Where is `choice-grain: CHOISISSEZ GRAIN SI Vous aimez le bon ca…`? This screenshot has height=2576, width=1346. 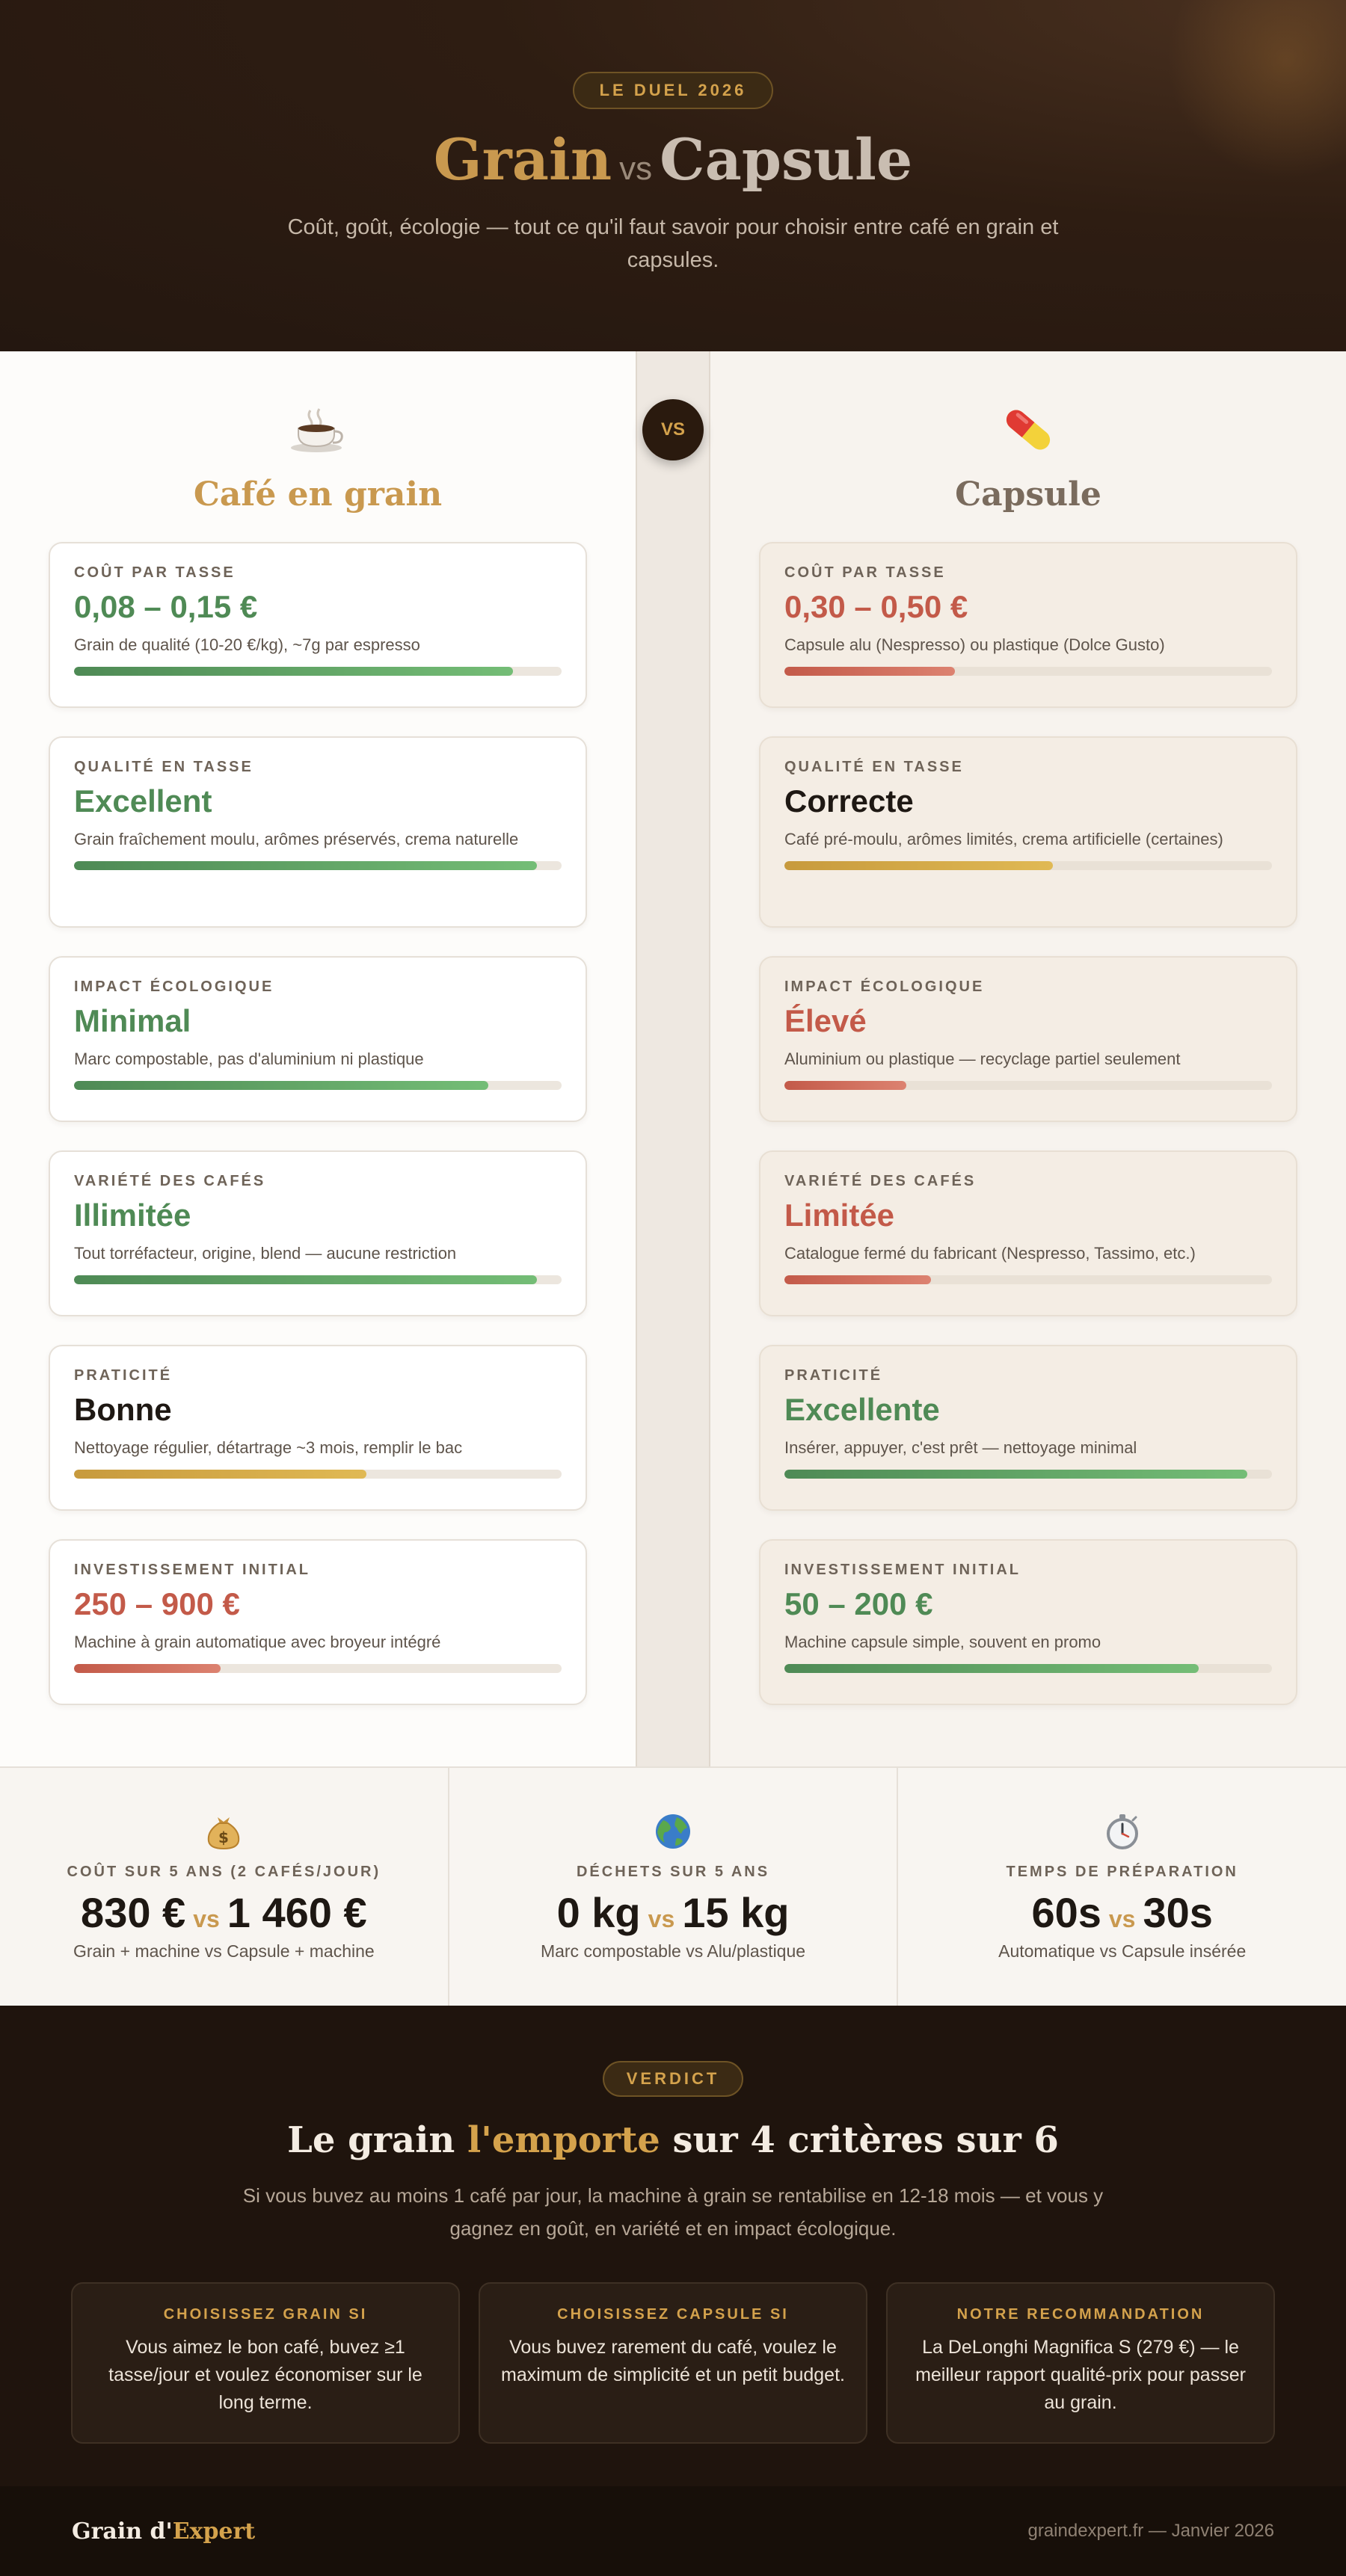
choice-grain: CHOISISSEZ GRAIN SI Vous aimez le bon ca… is located at coordinates (265, 2363).